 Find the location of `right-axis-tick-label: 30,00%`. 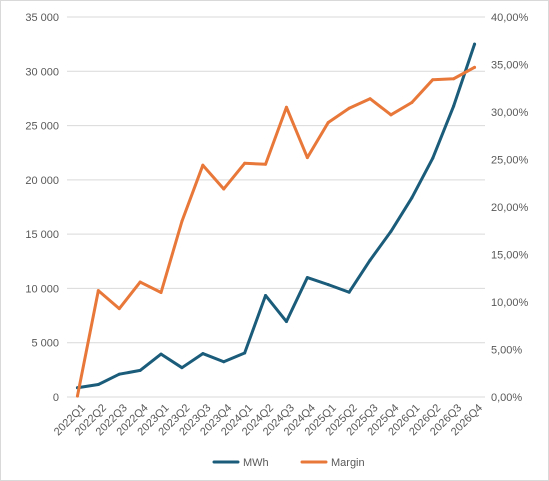

right-axis-tick-label: 30,00% is located at coordinates (510, 113).